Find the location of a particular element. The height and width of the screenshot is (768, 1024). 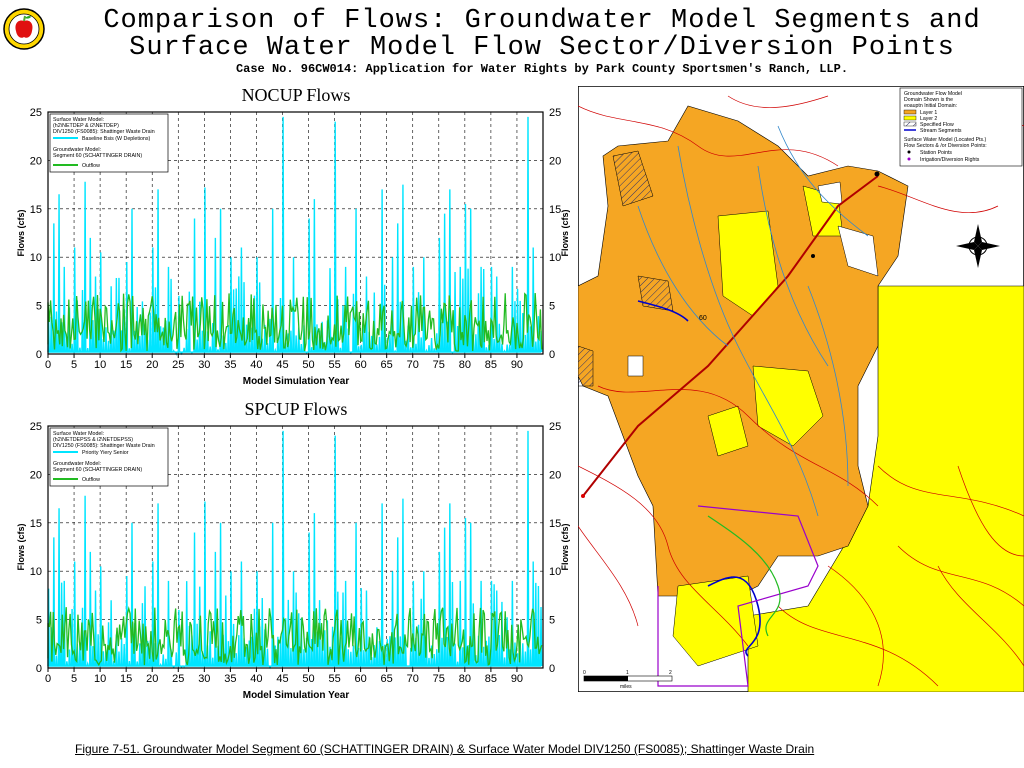

legend-series1-label: Baseline Bsis (W Depletions) is located at coordinates (116, 139).